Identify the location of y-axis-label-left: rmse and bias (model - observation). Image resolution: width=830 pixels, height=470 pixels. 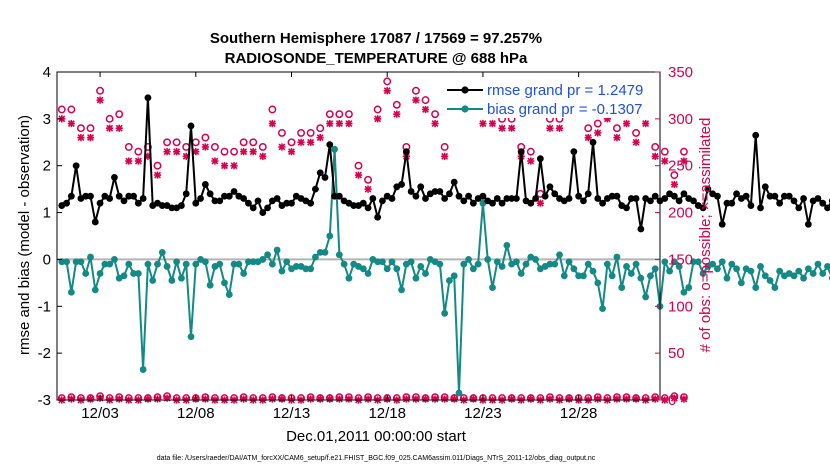
(24, 235).